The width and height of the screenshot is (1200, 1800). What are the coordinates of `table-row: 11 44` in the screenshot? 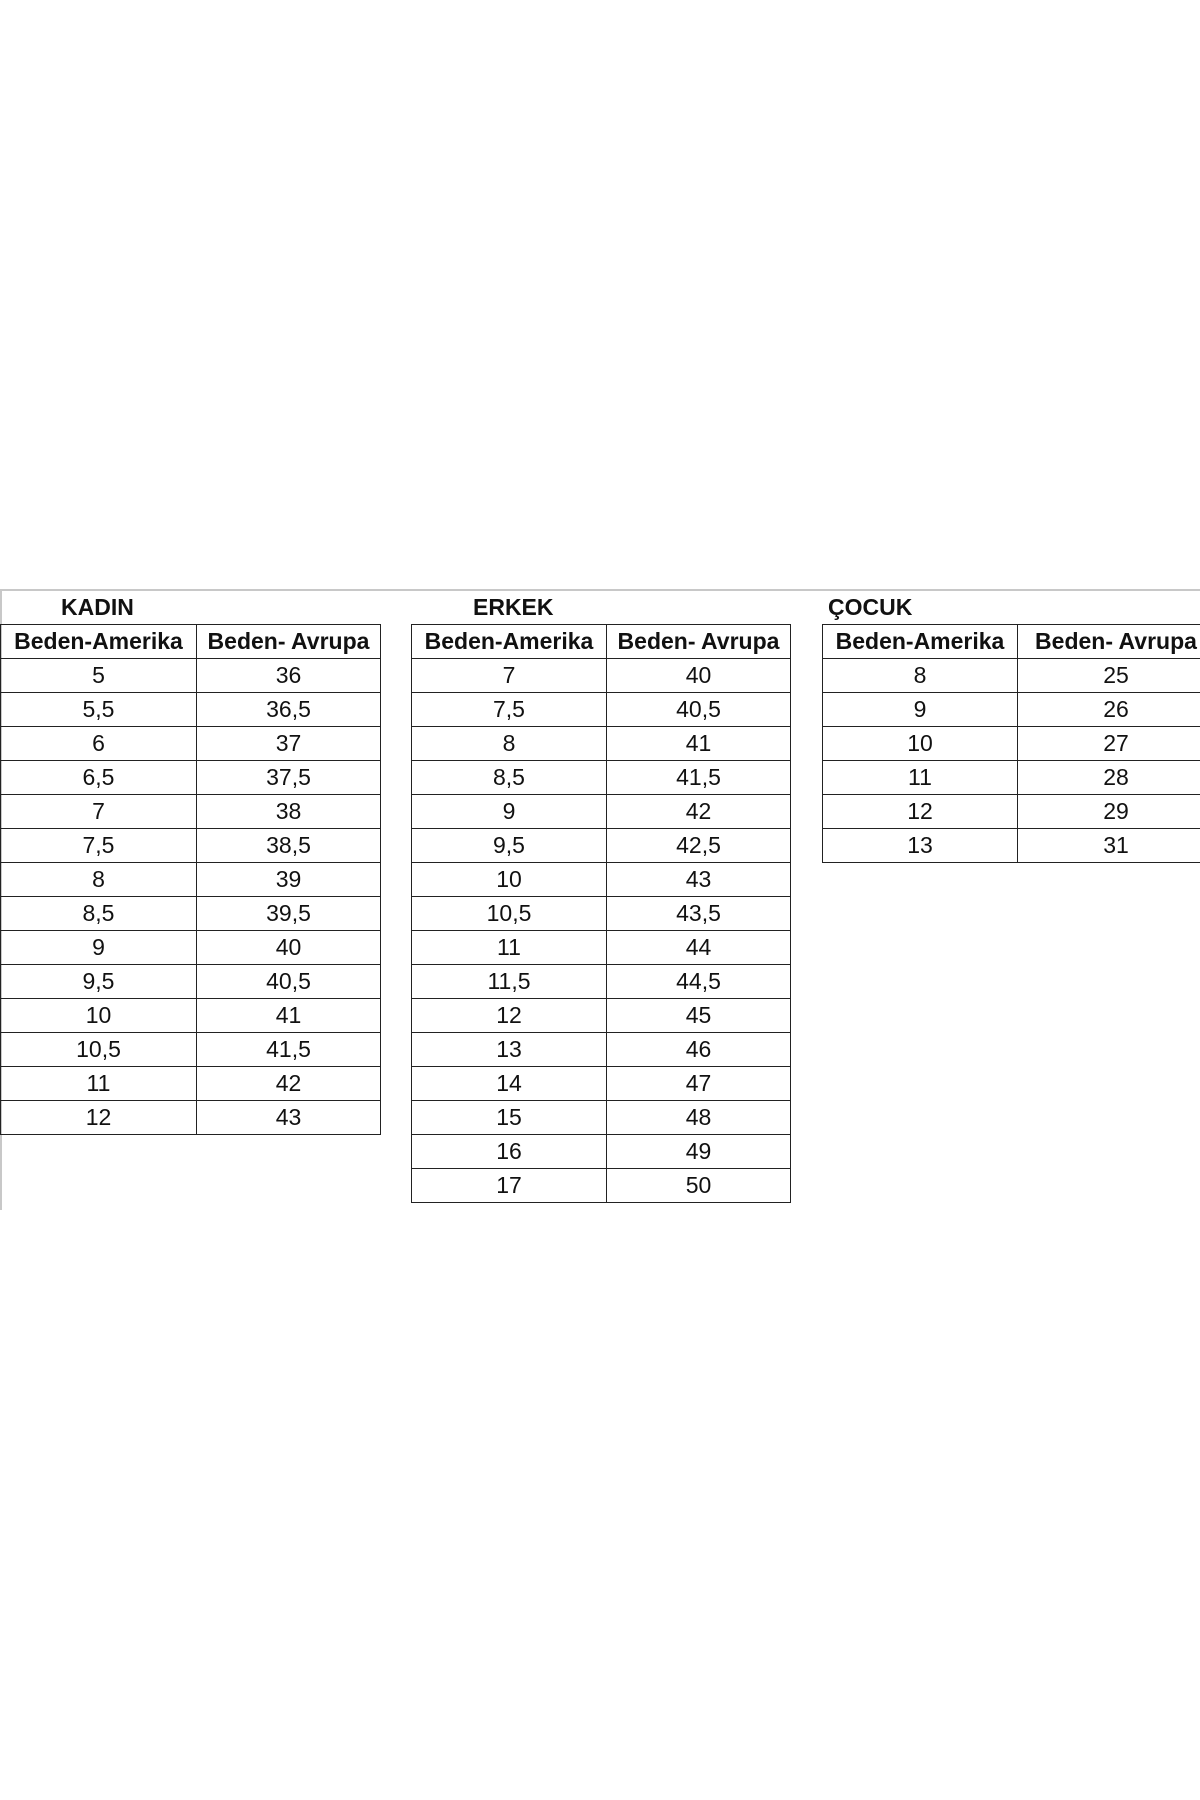 It's located at (601, 947).